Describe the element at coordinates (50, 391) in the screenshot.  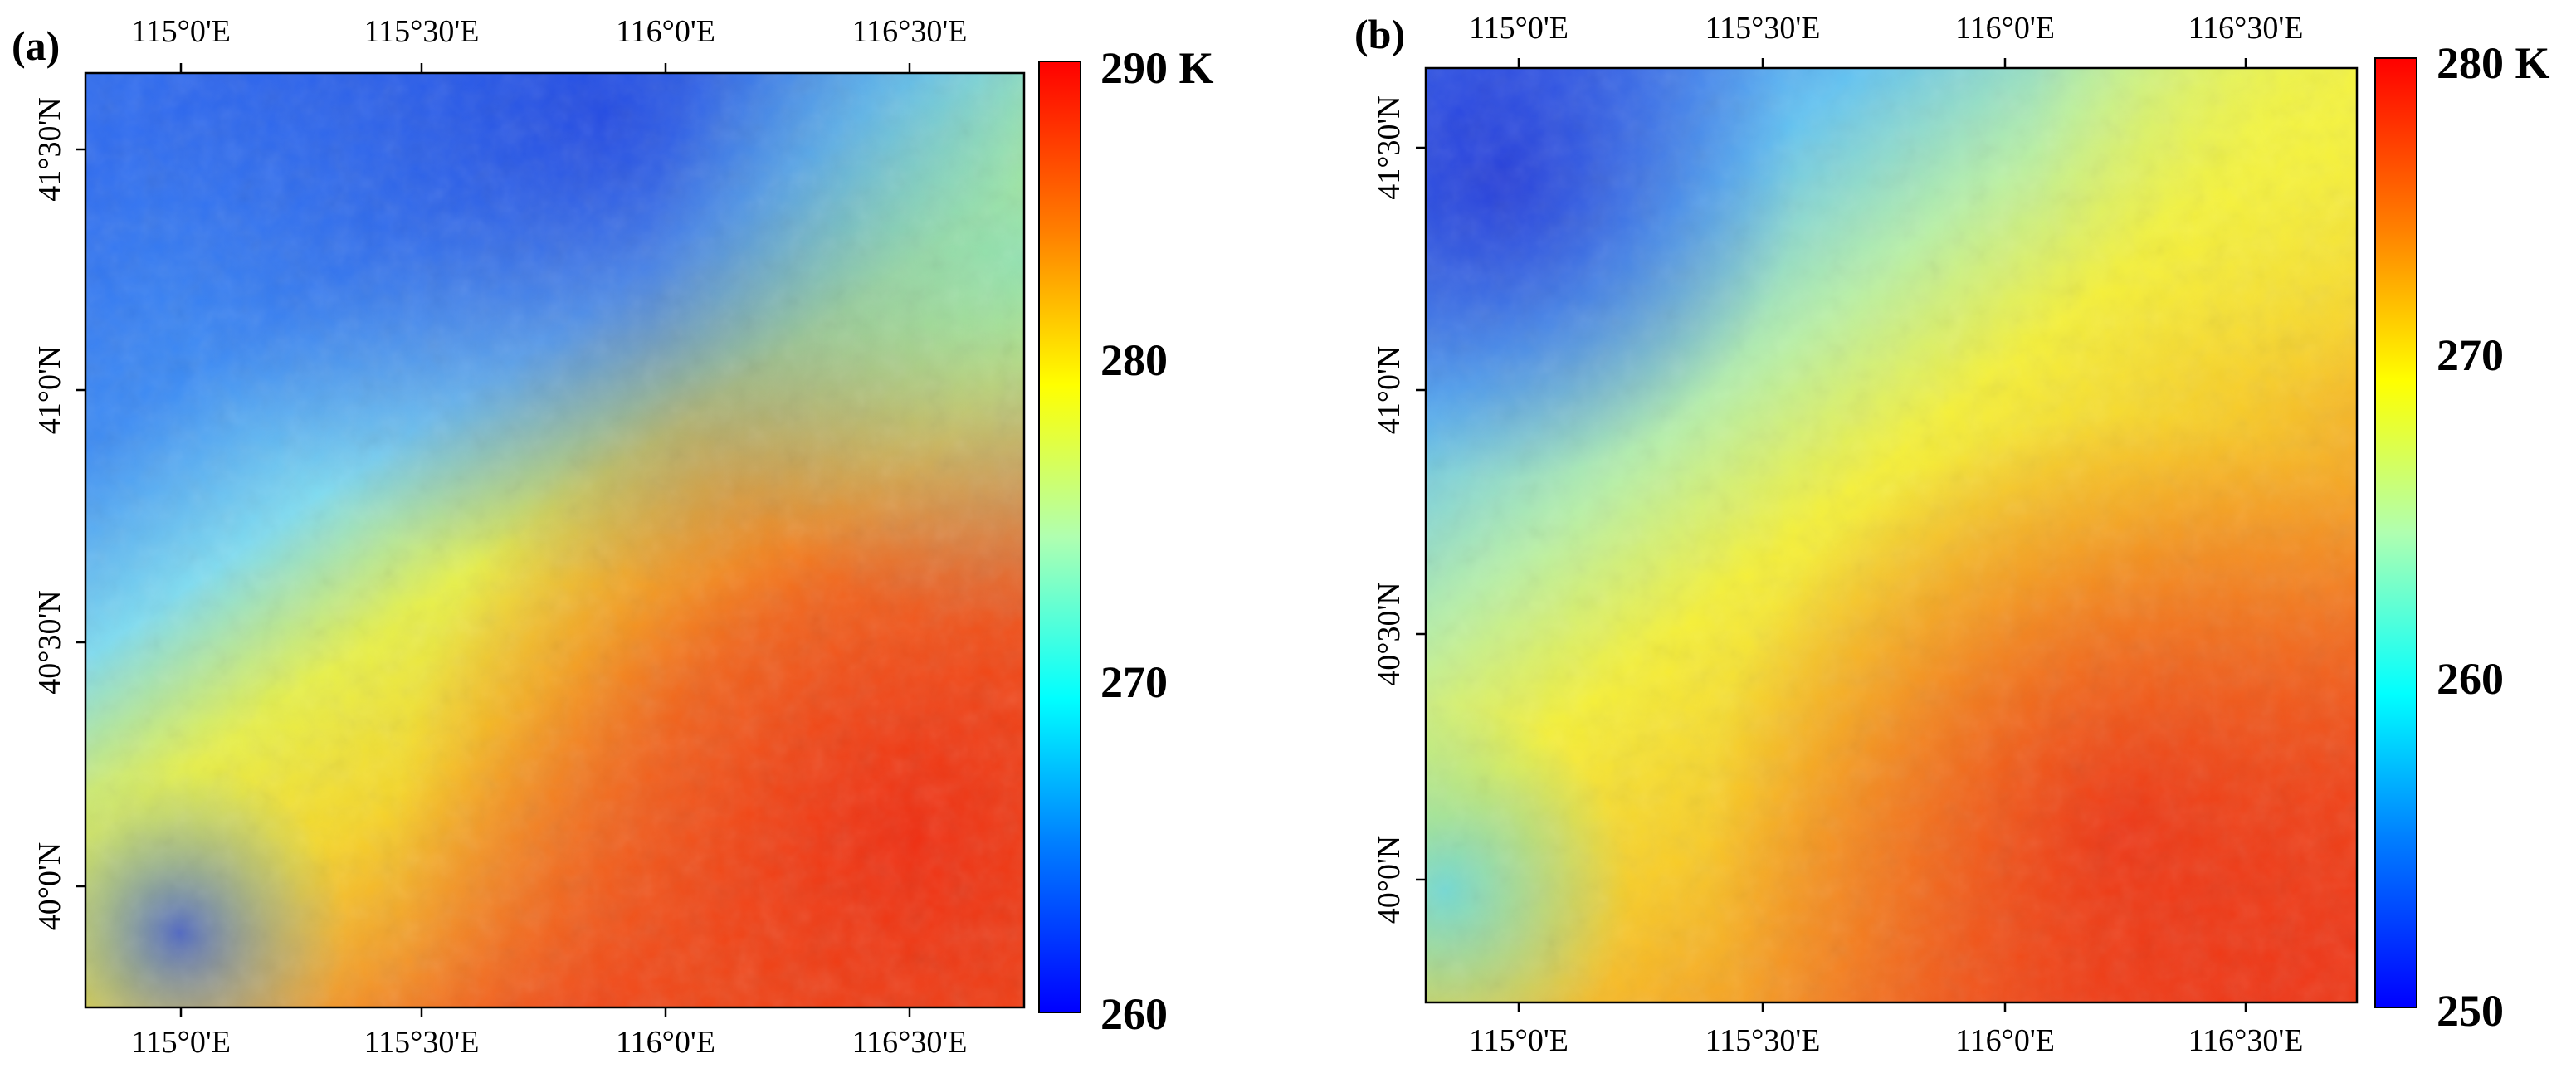
I see `panel-a-left-tick-label: 41°0'N` at that location.